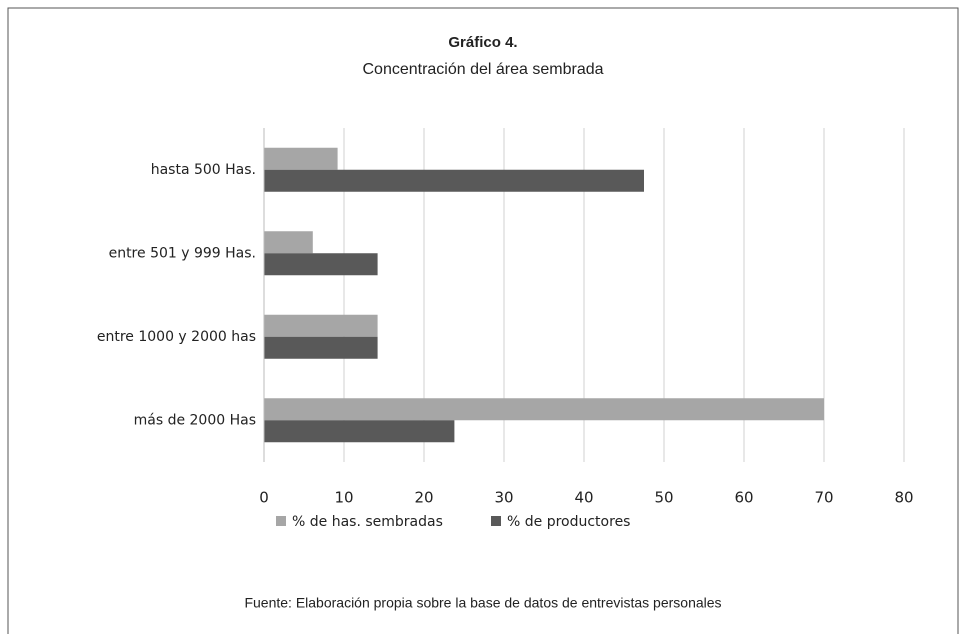 The width and height of the screenshot is (966, 634). I want to click on x-tick-label: 10, so click(343, 498).